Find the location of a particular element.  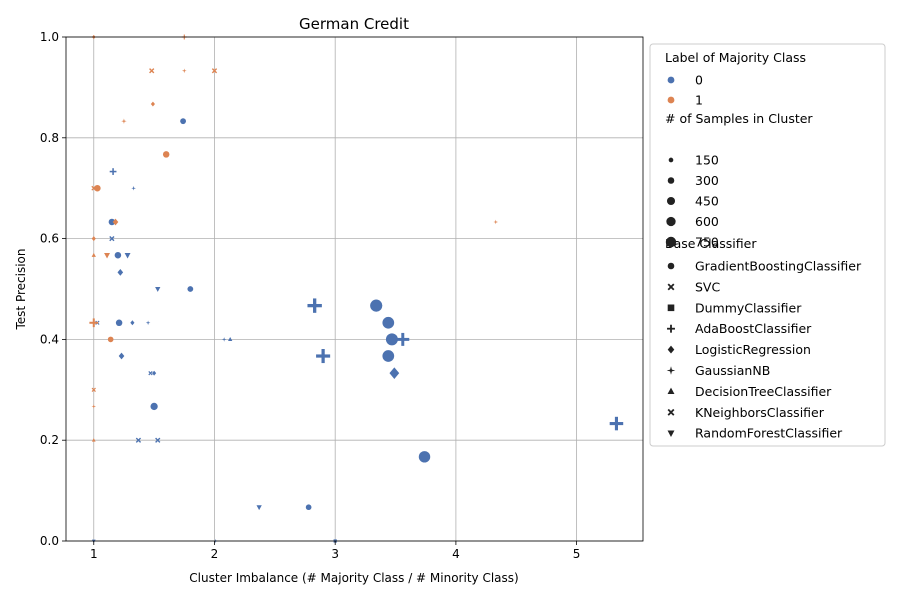

legend-style-label: LogisticRegression is located at coordinates (753, 349).